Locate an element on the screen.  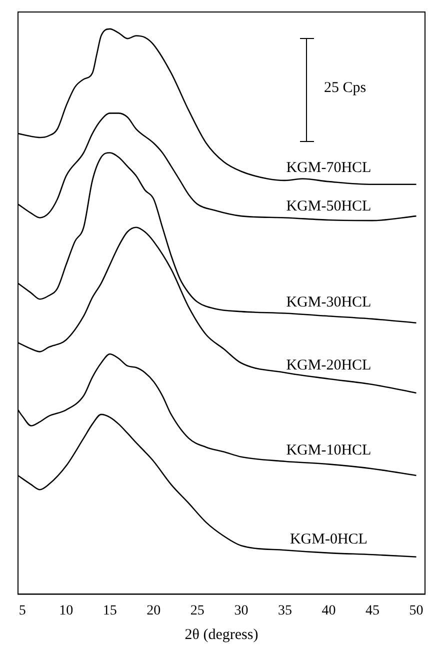
annotation: 25 Cps is located at coordinates (345, 88).